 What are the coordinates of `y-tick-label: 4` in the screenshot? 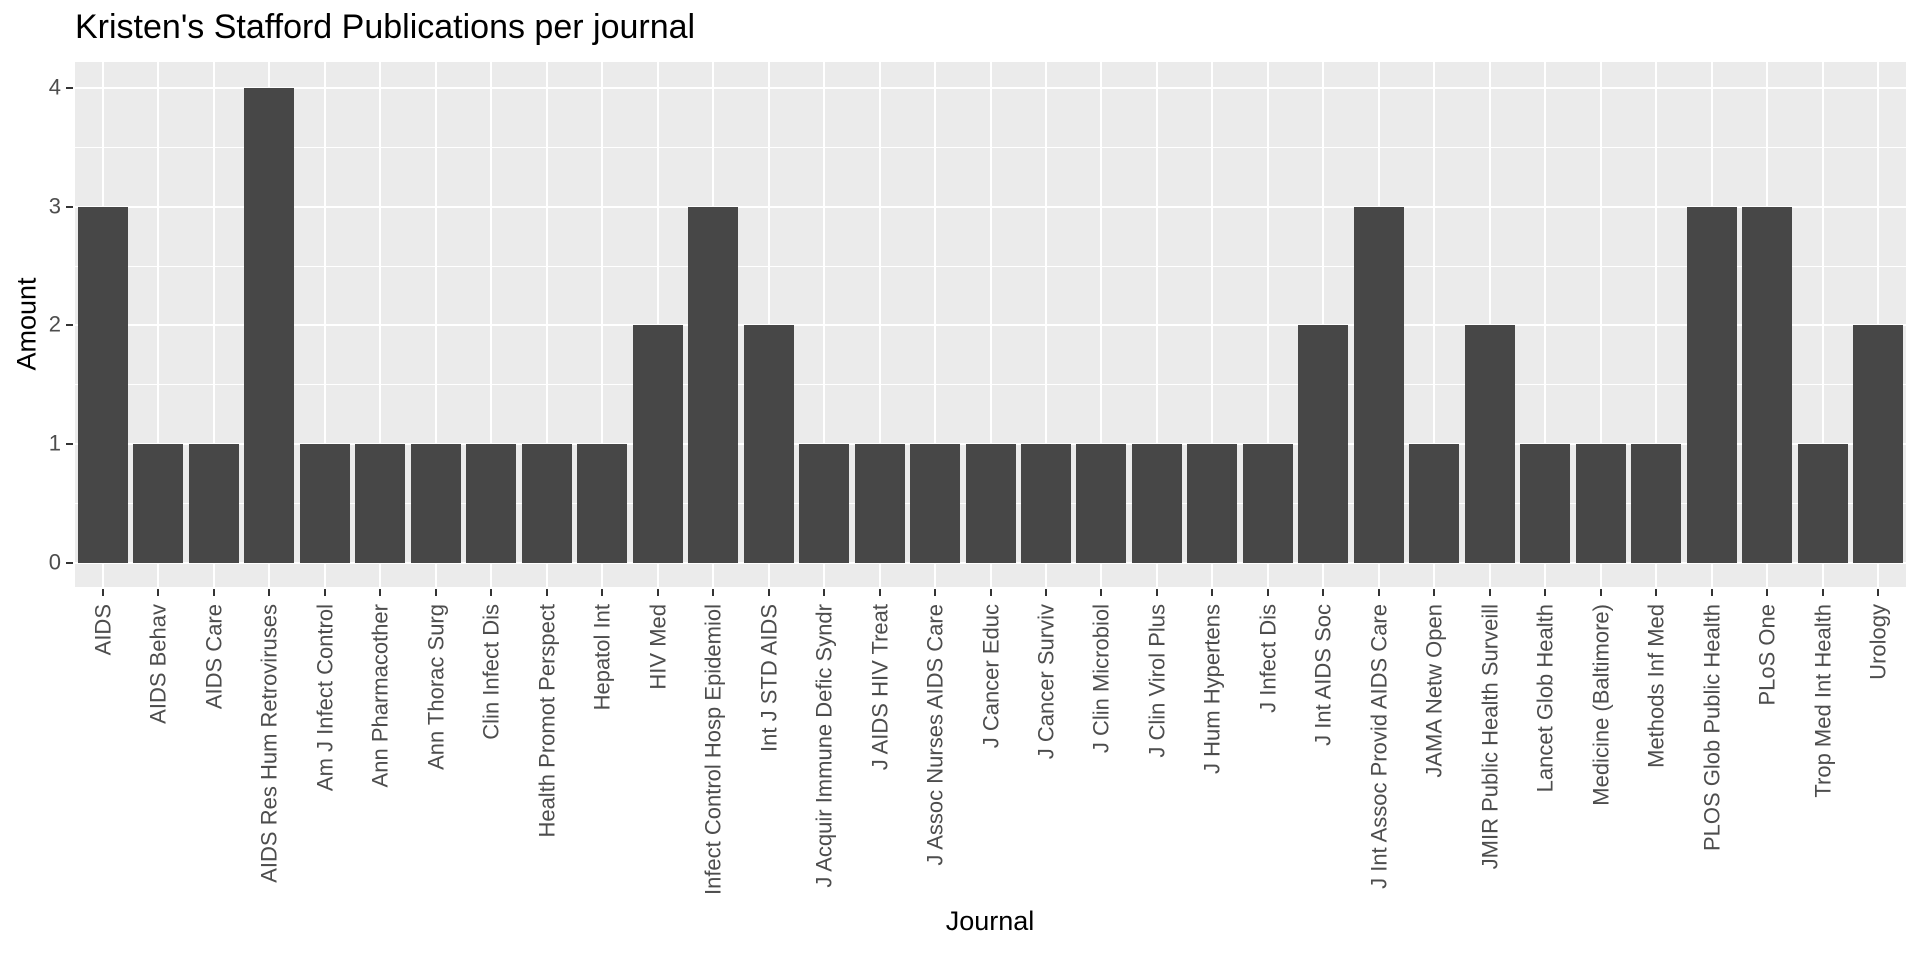 It's located at (54, 87).